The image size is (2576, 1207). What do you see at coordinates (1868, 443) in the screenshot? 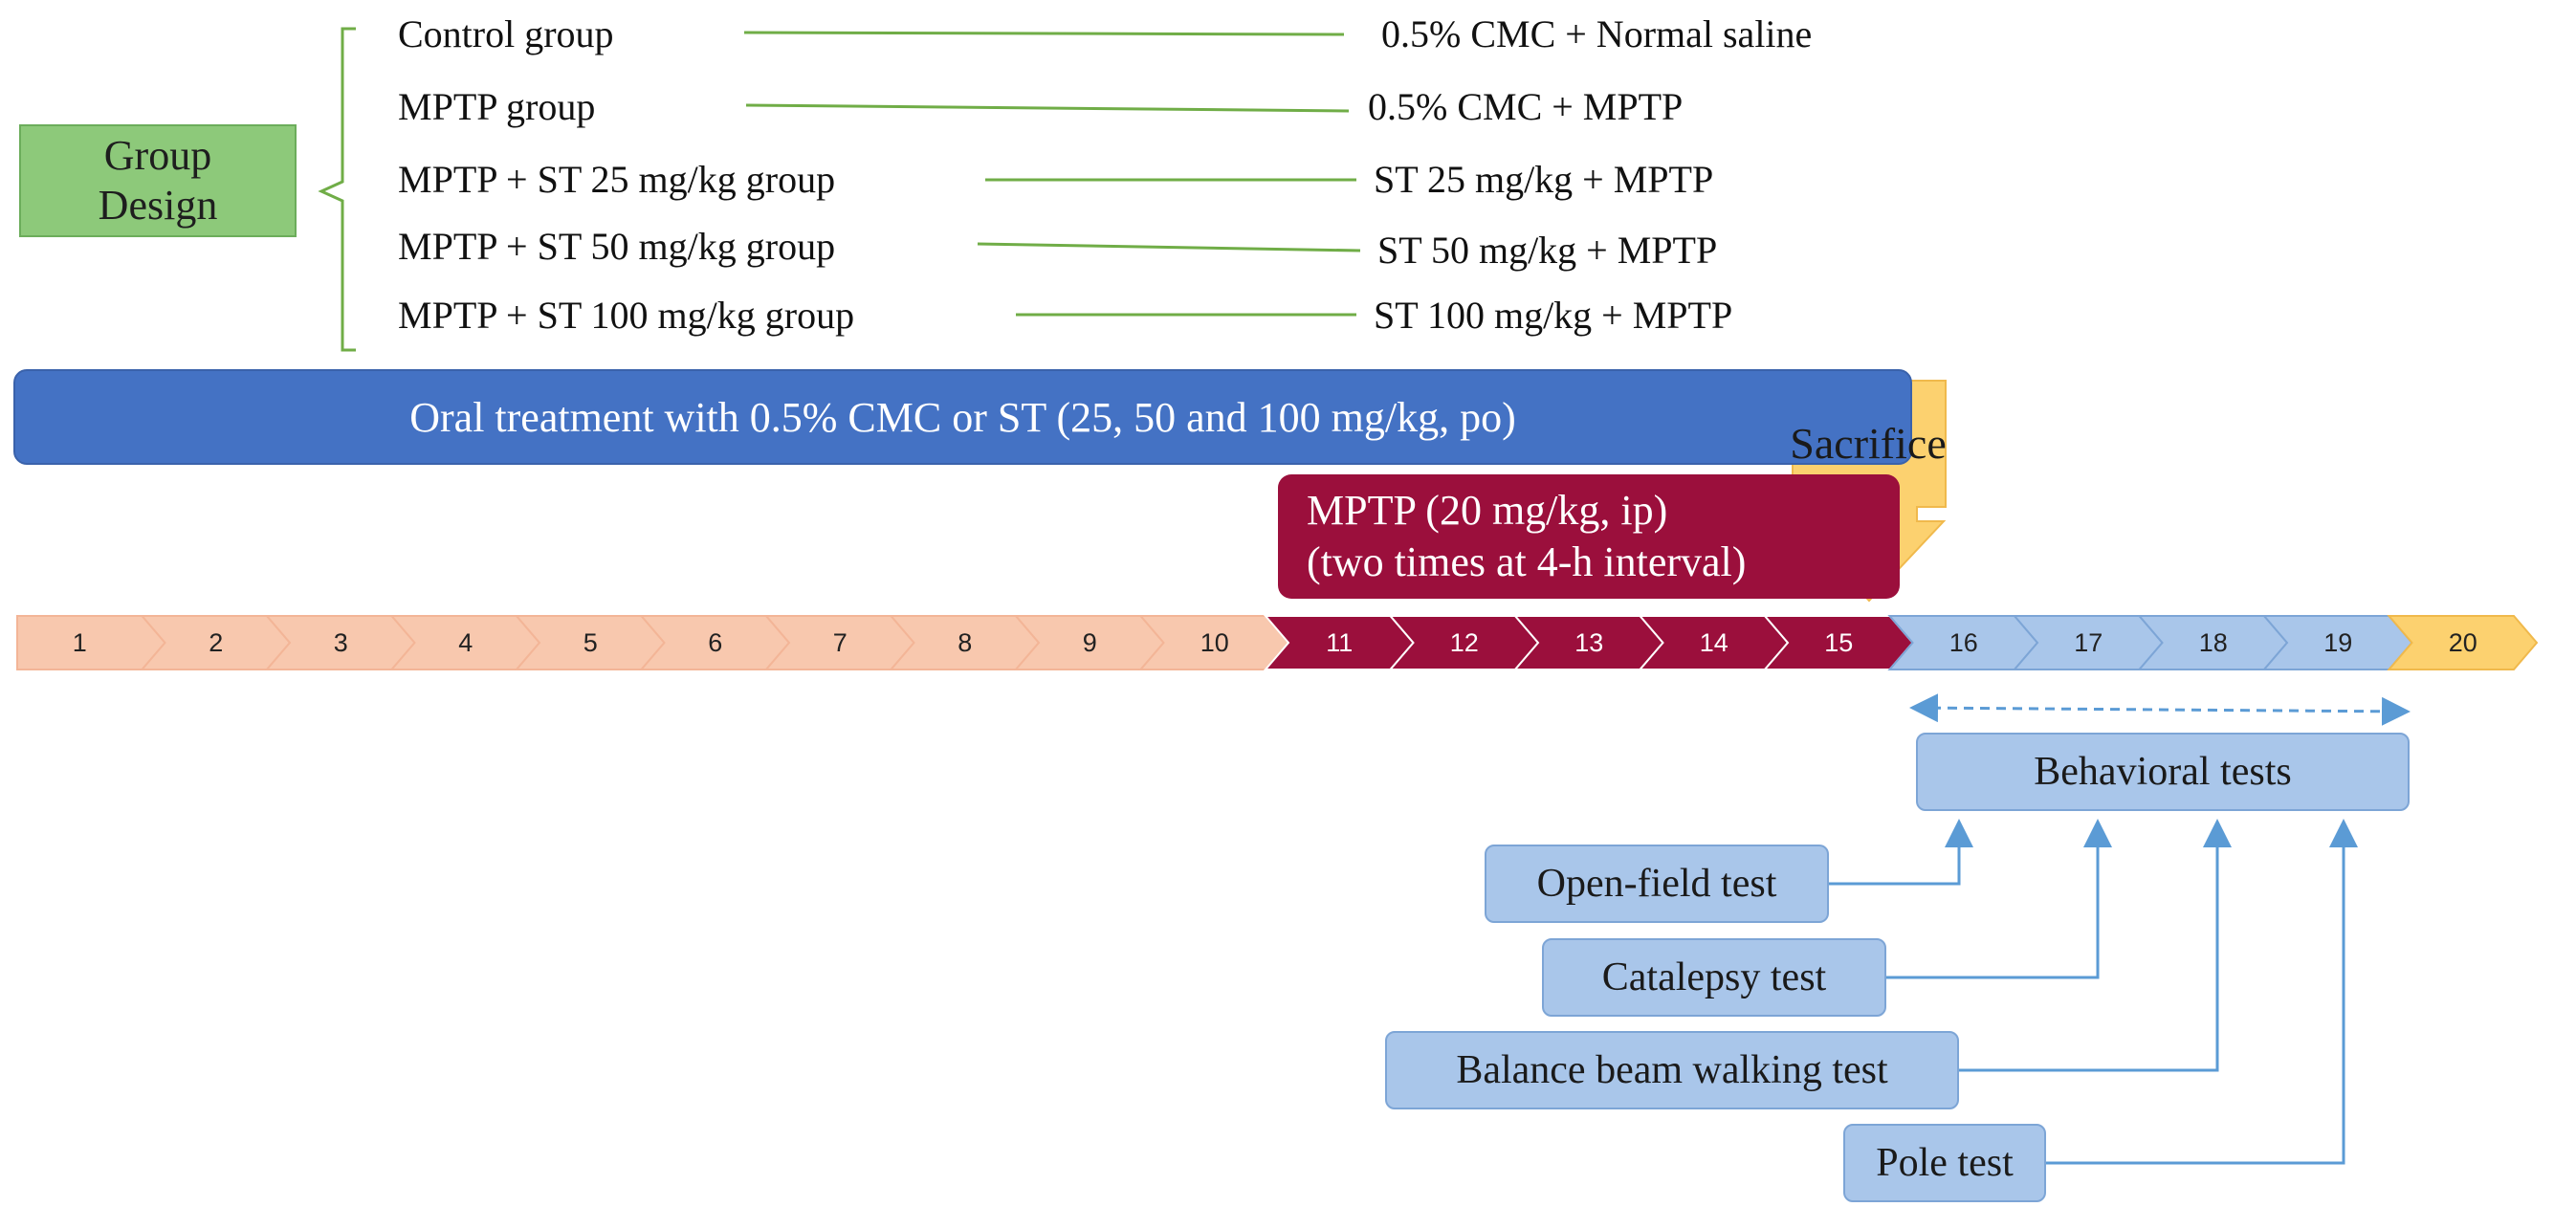
I see `sacrifice-label: Sacrifice` at bounding box center [1868, 443].